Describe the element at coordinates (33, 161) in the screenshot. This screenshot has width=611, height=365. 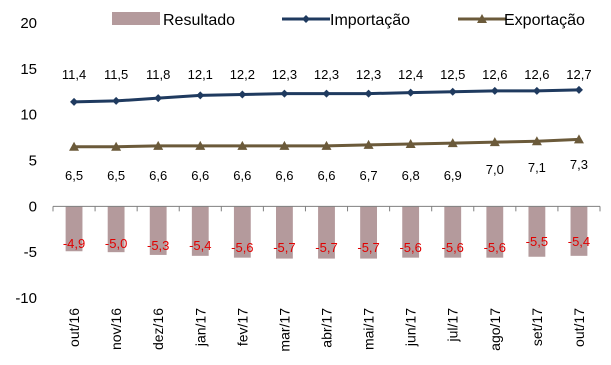
I see `y-tick-label: 5` at that location.